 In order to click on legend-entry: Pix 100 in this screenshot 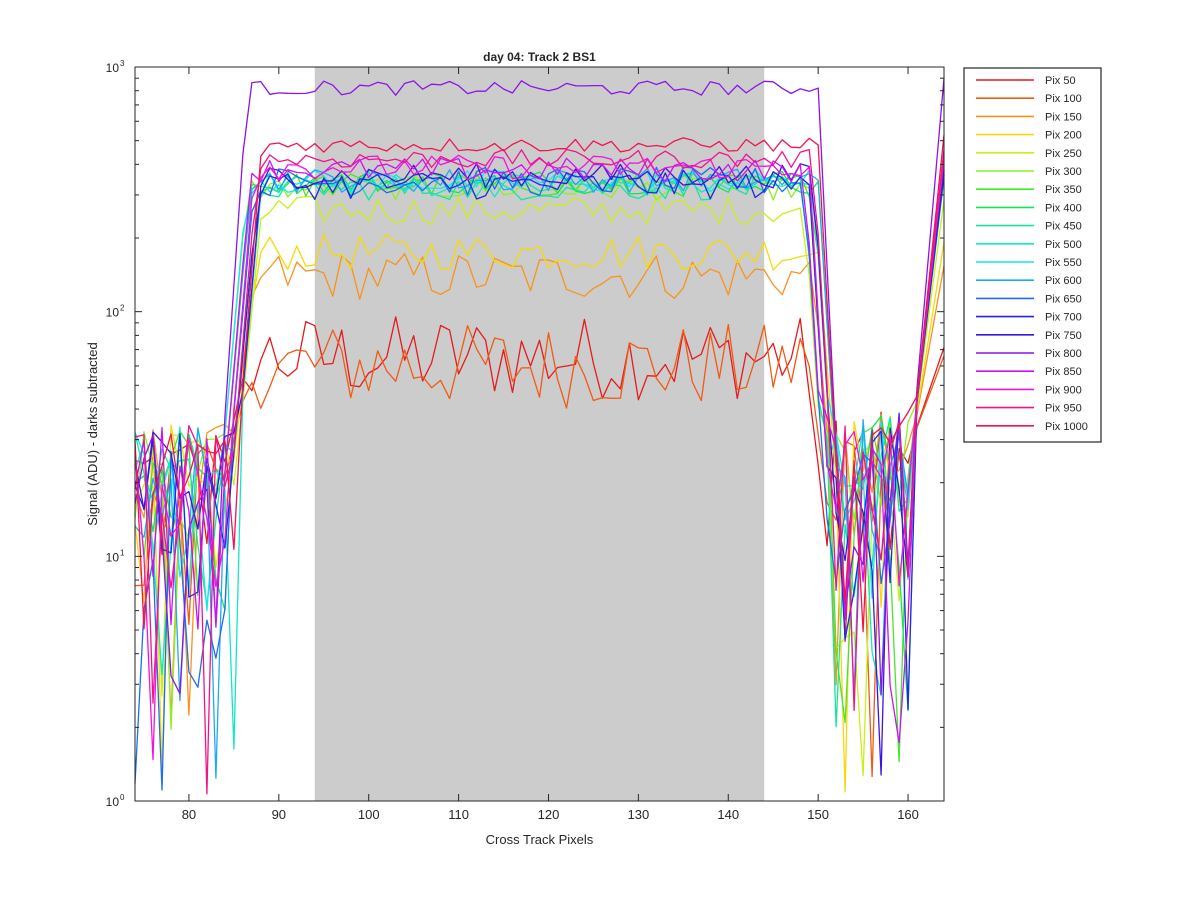, I will do `click(1063, 99)`.